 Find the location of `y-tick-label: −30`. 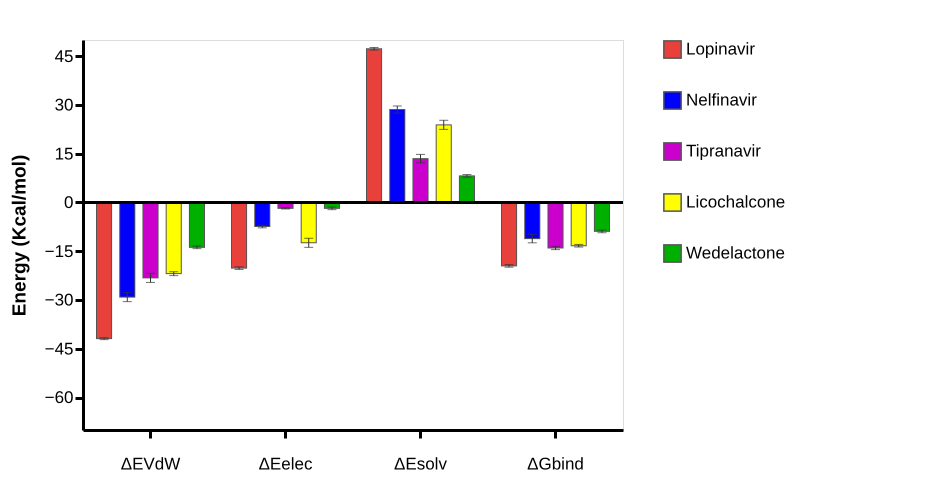

y-tick-label: −30 is located at coordinates (59, 300).